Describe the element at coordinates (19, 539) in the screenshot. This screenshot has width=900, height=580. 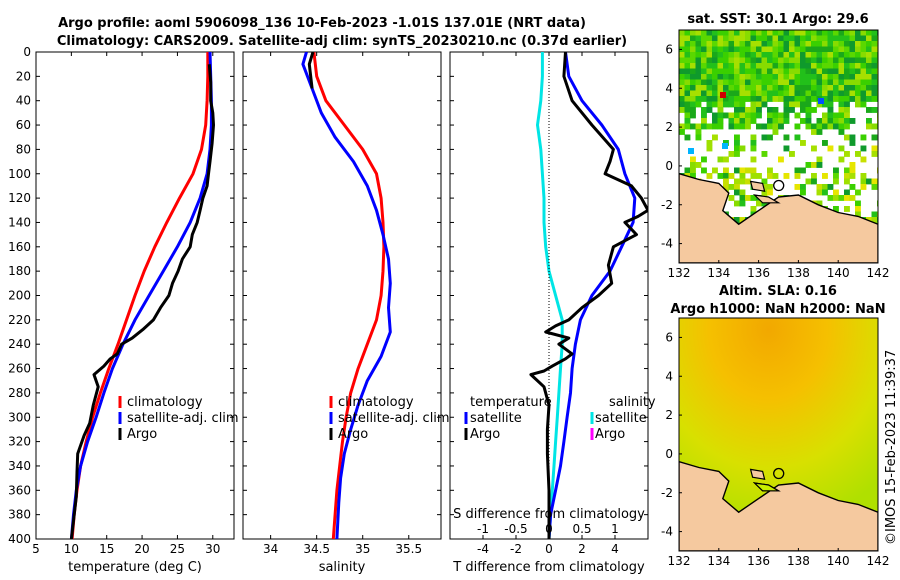
I see `depth-tick-label: 400` at that location.